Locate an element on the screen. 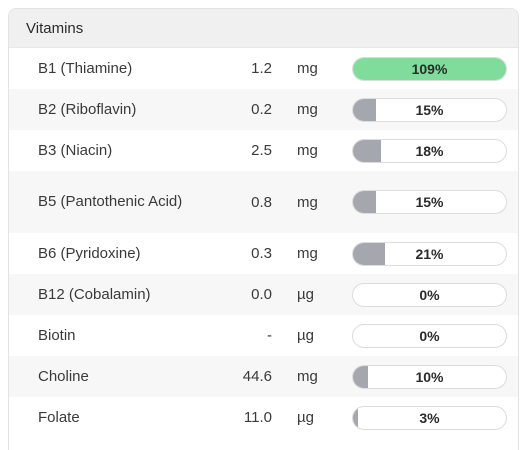 This screenshot has width=532, height=450. nutrient-amount: 0.0 is located at coordinates (261, 294).